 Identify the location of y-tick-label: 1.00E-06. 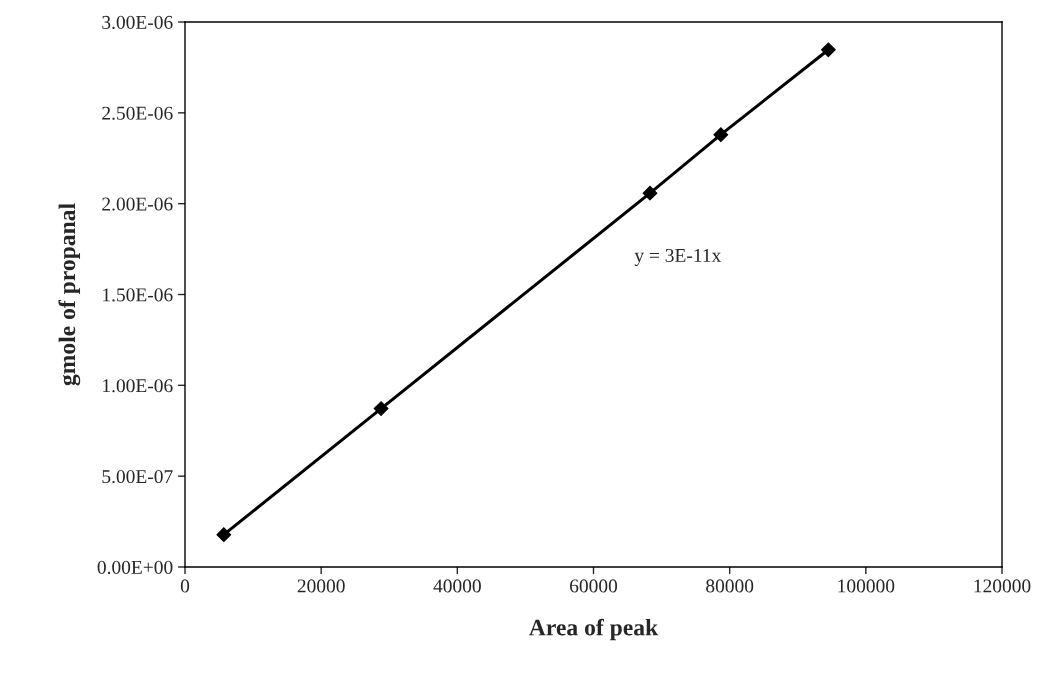
(138, 386).